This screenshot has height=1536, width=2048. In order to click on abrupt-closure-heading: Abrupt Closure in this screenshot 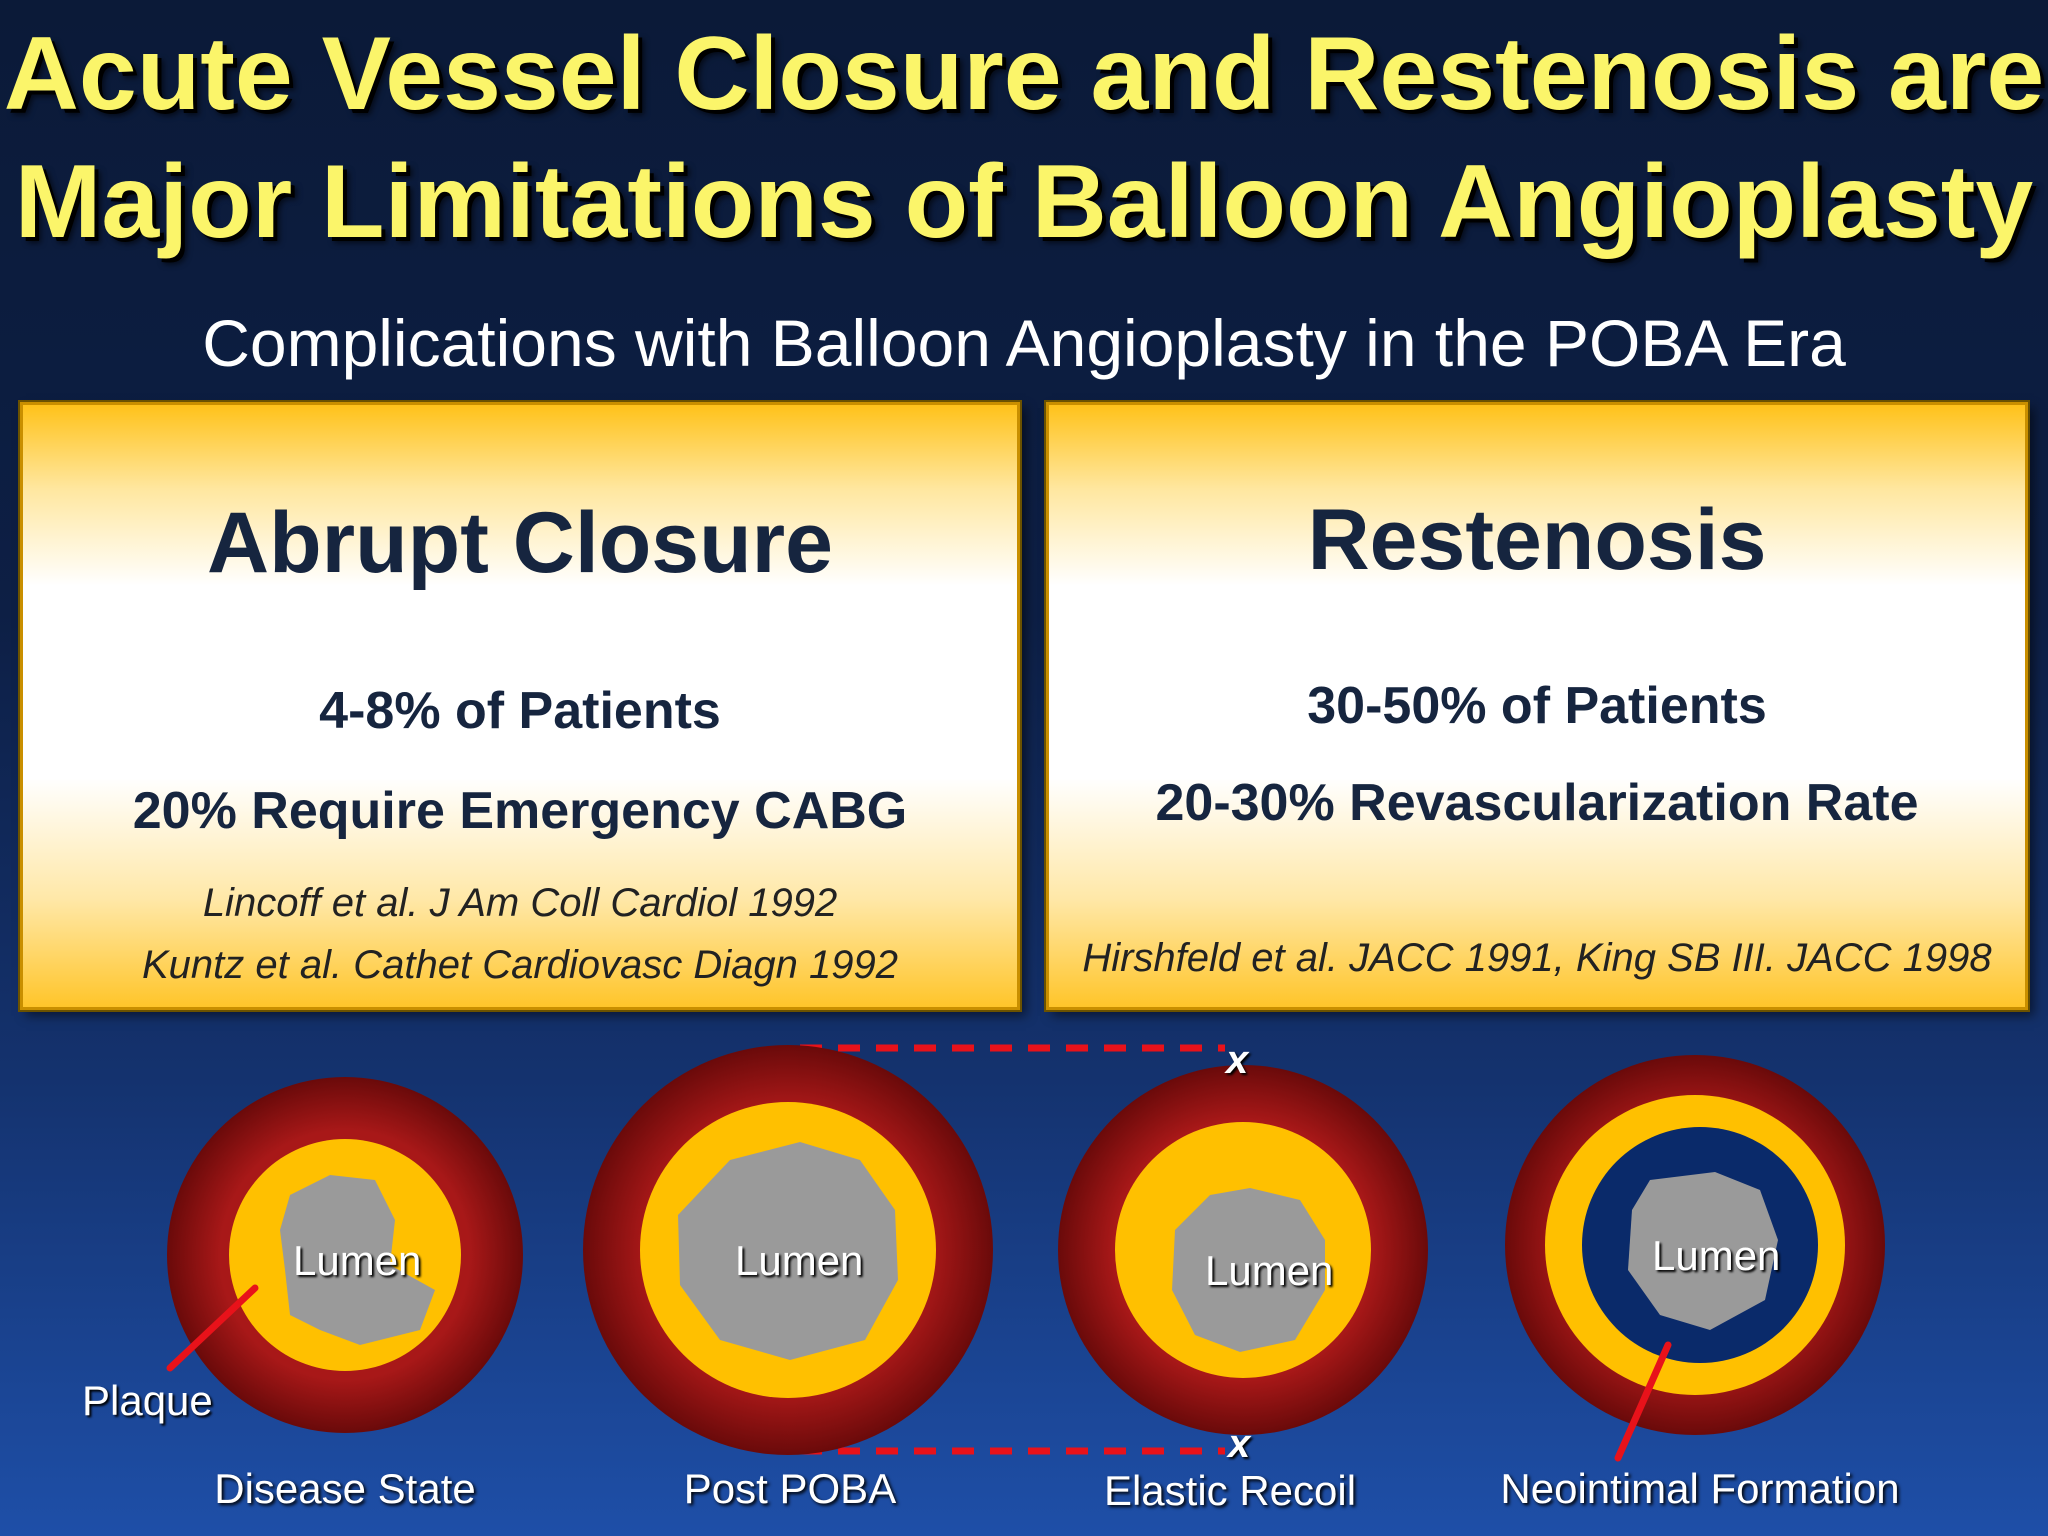, I will do `click(520, 543)`.